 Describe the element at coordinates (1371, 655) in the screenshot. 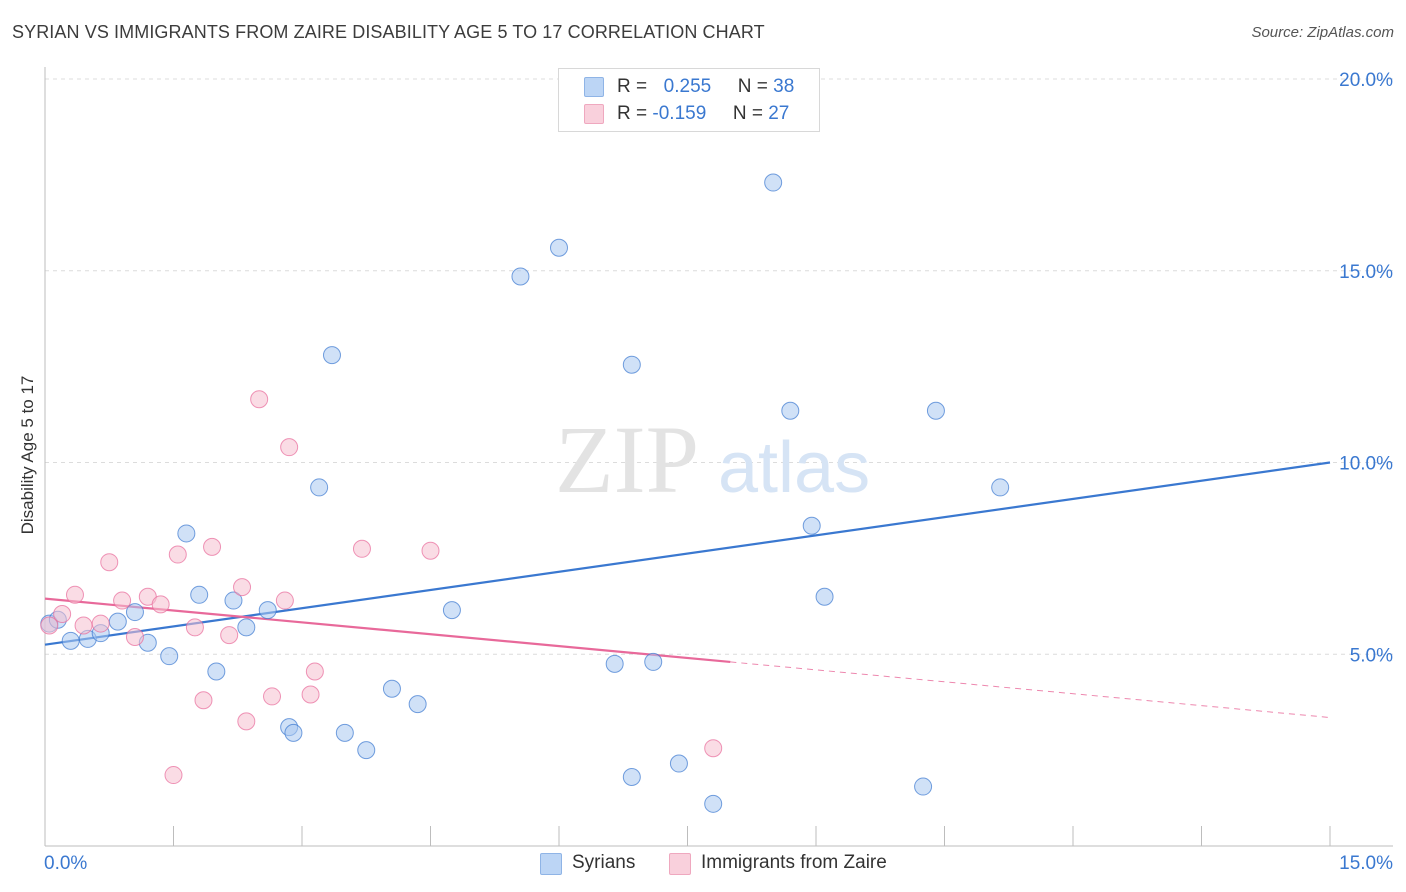

I see `y-tick-label: 5.0%` at that location.